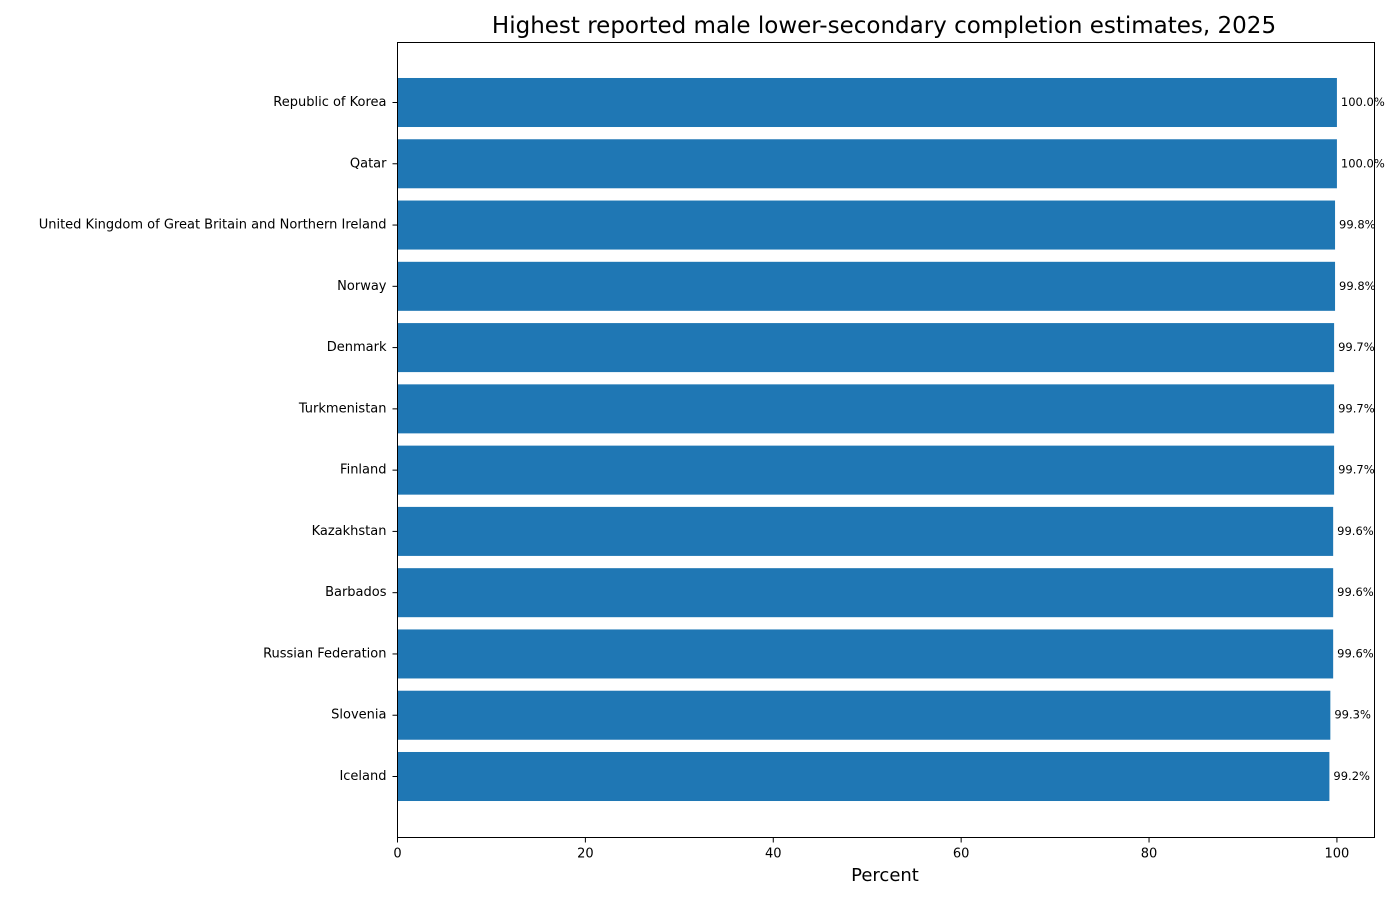  What do you see at coordinates (349, 531) in the screenshot?
I see `y-tick-label: Kazakhstan` at bounding box center [349, 531].